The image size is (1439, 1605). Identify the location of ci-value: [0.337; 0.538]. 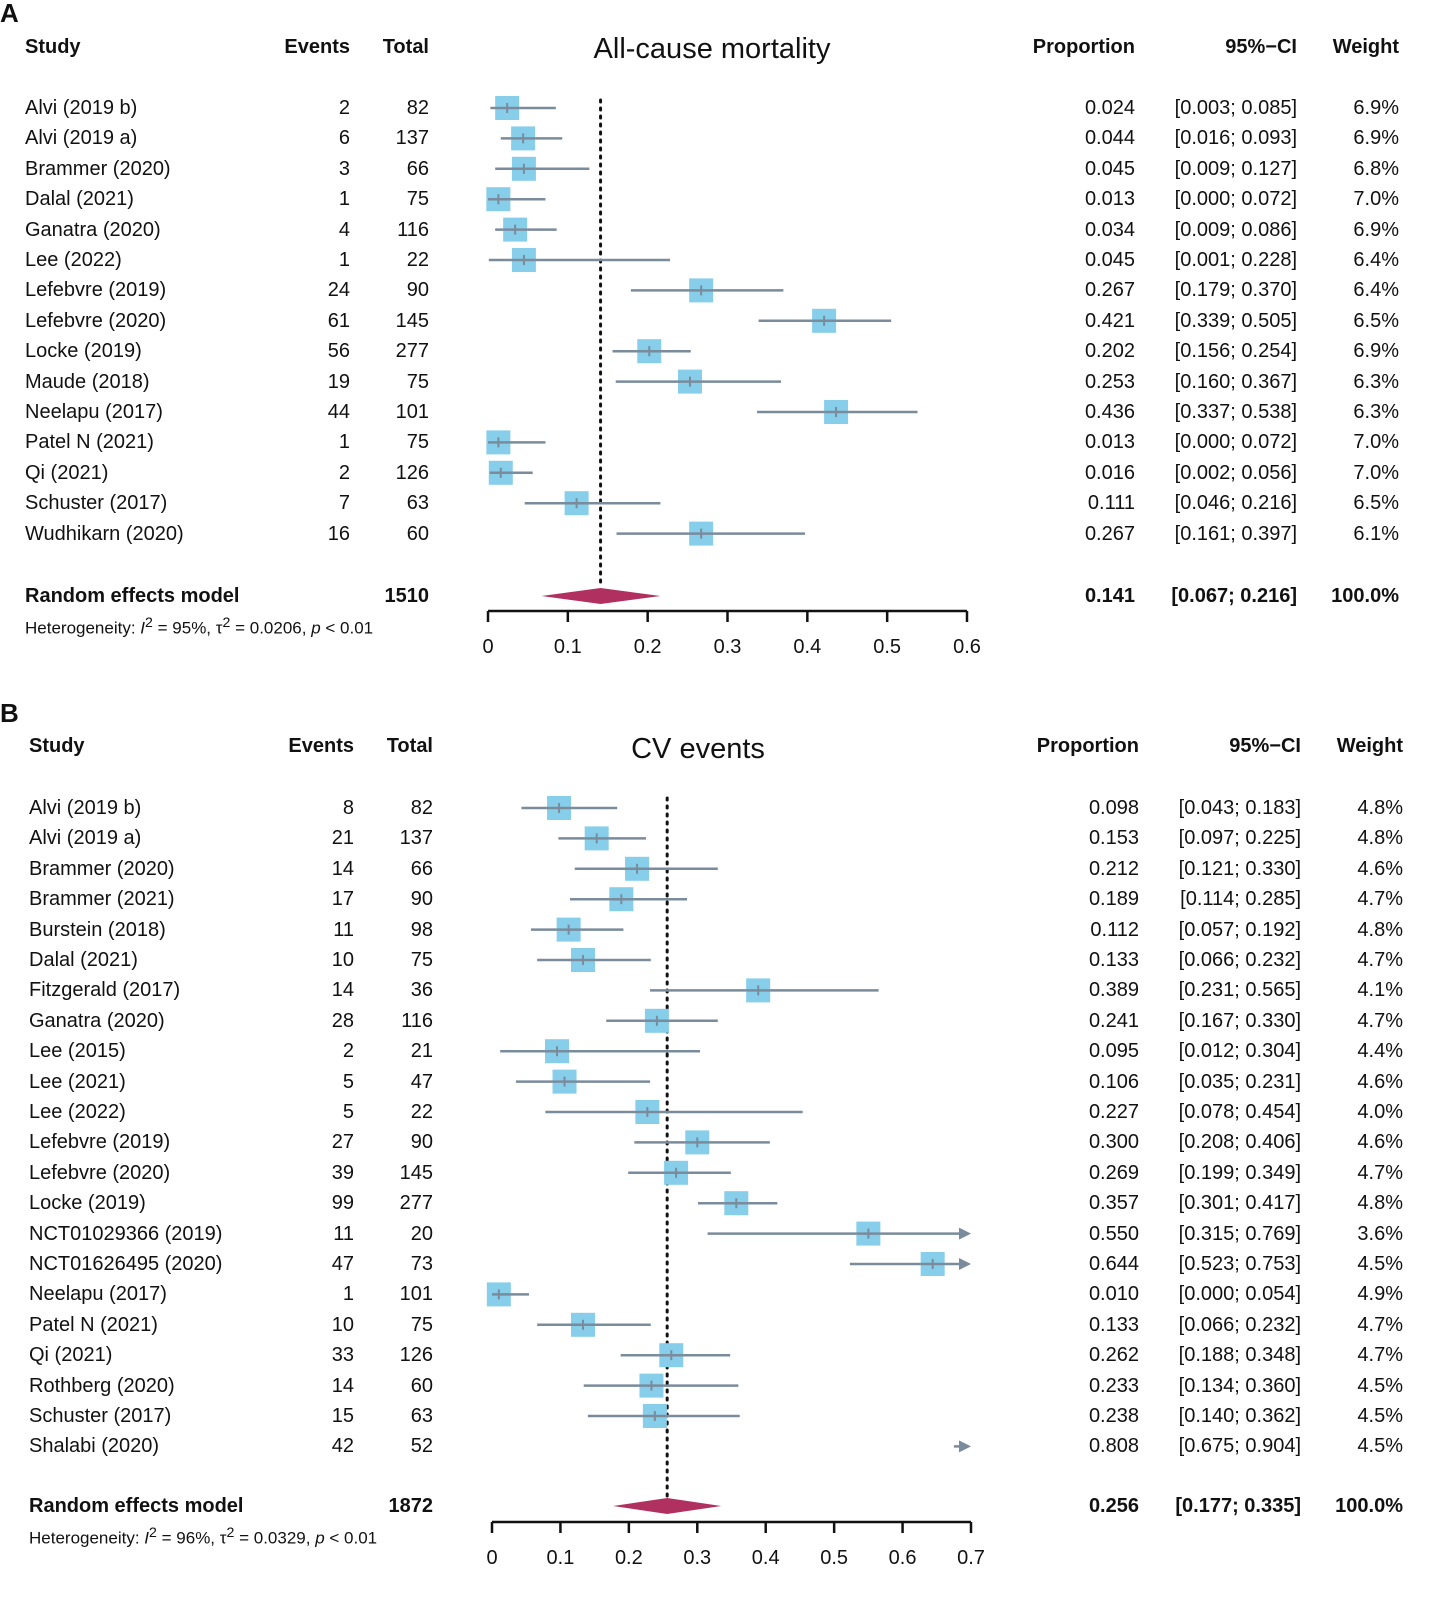
(1235, 412).